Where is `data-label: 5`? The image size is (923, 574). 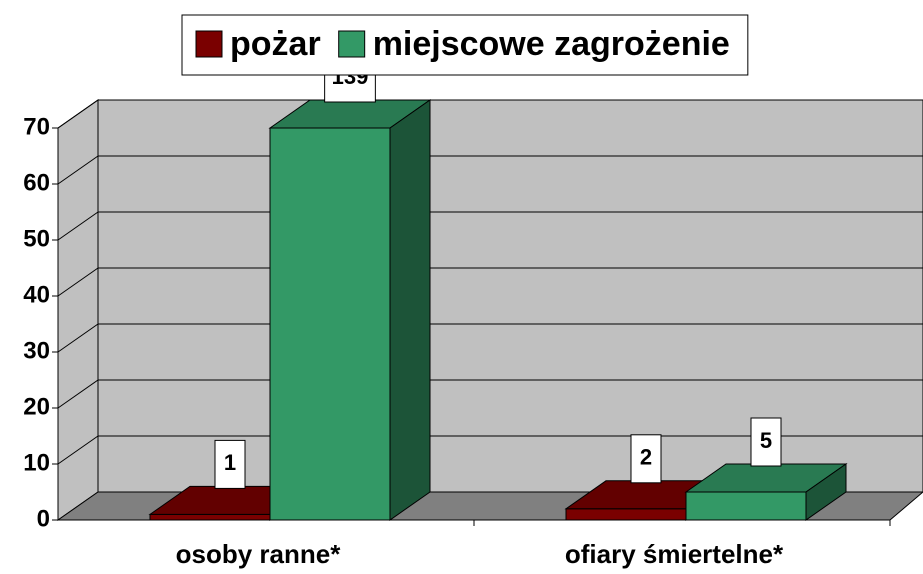 data-label: 5 is located at coordinates (766, 440).